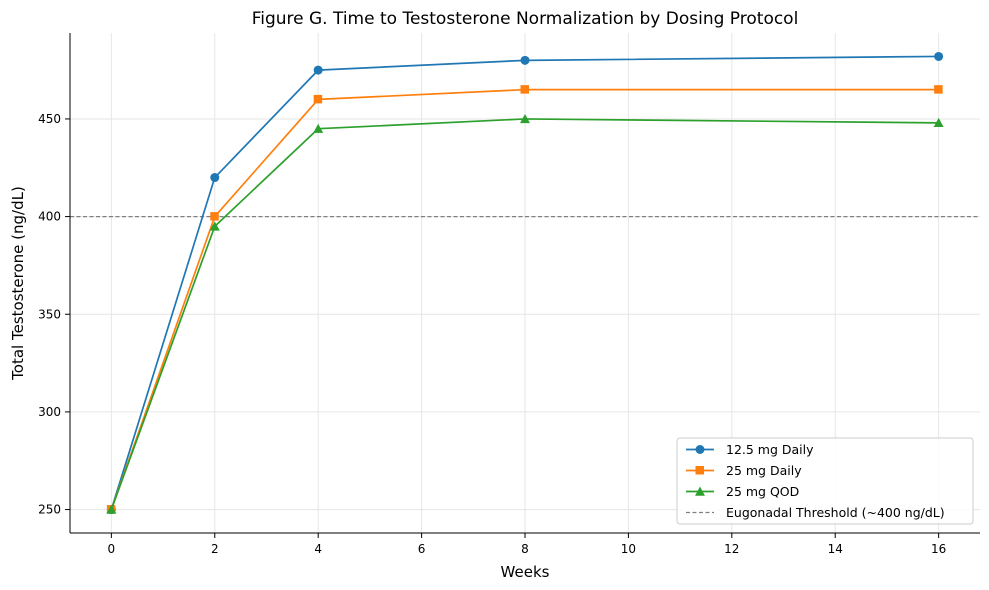 Image resolution: width=989 pixels, height=590 pixels. I want to click on x-tick-label: 0, so click(112, 549).